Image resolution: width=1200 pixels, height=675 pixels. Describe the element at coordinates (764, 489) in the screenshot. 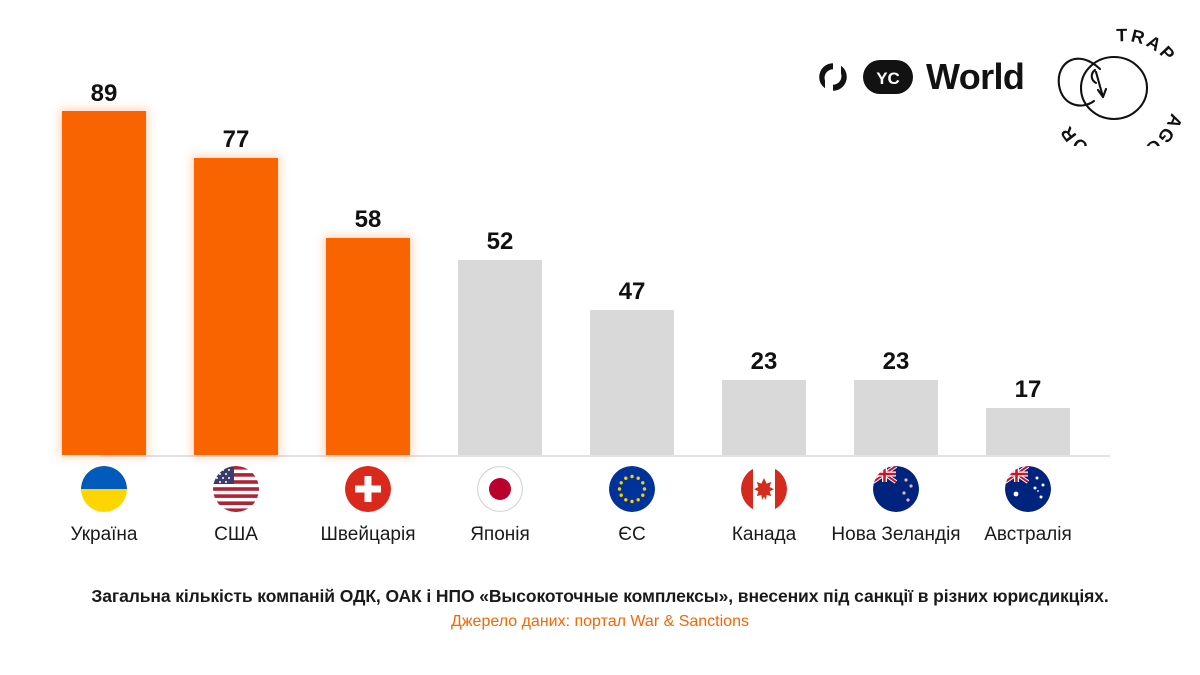

I see `canada-flag-icon` at that location.